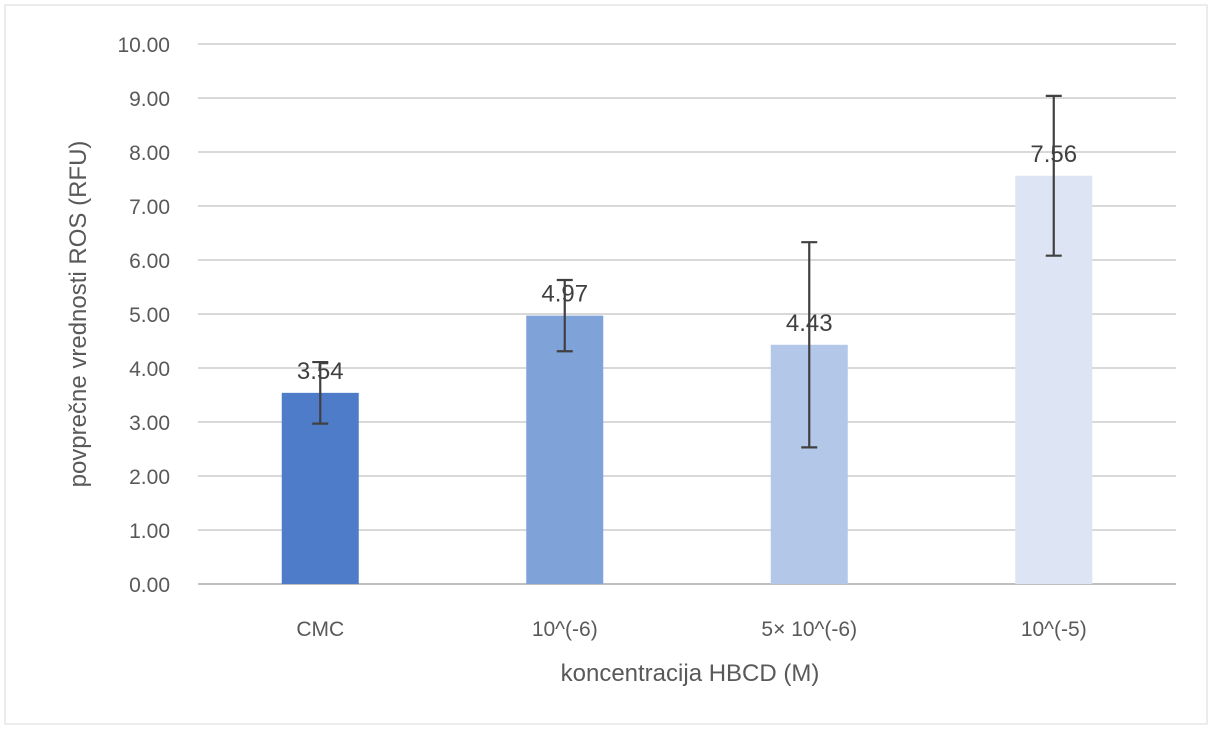 The image size is (1212, 729). I want to click on x-tick-label: 10^(-5), so click(1054, 629).